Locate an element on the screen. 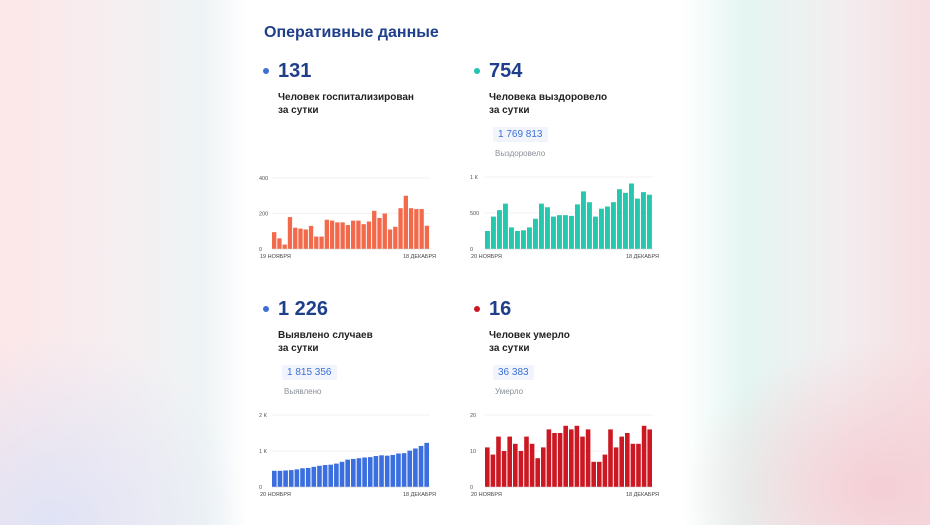  y-tick-label: 2 К is located at coordinates (263, 416).